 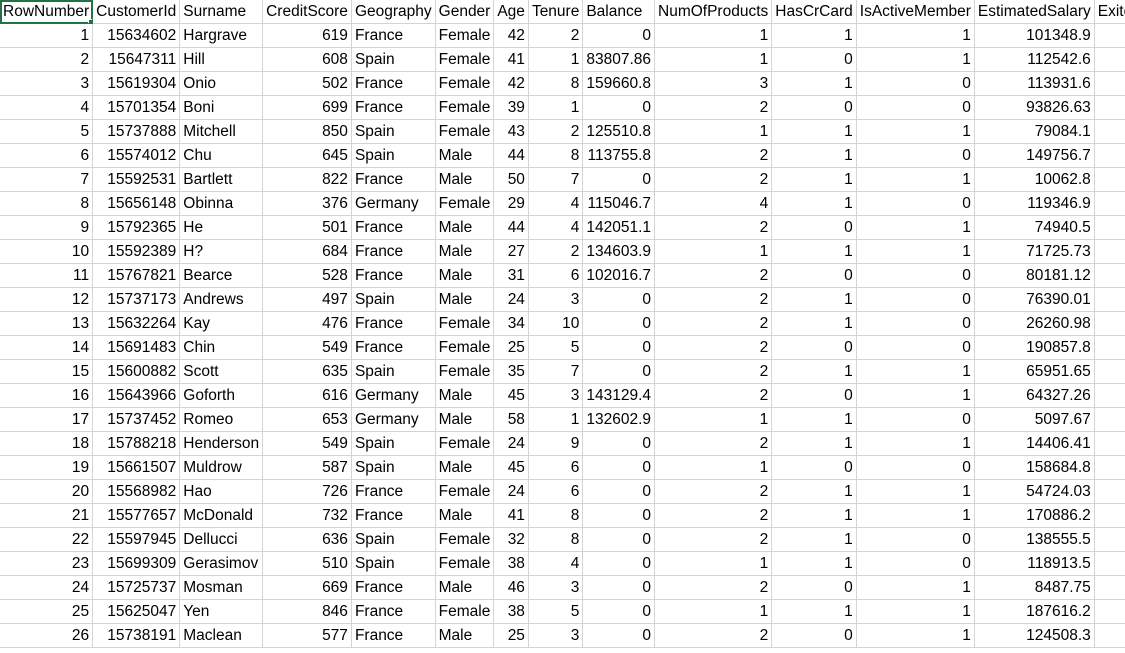 I want to click on cell-estimatedsalary: 5097.67, so click(x=1034, y=419).